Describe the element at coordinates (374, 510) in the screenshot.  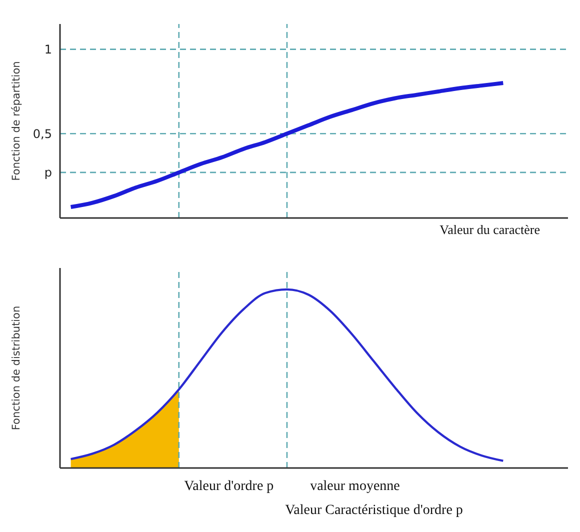
I see `x-axis-title: Valeur Caractéristique d'ordre p` at that location.